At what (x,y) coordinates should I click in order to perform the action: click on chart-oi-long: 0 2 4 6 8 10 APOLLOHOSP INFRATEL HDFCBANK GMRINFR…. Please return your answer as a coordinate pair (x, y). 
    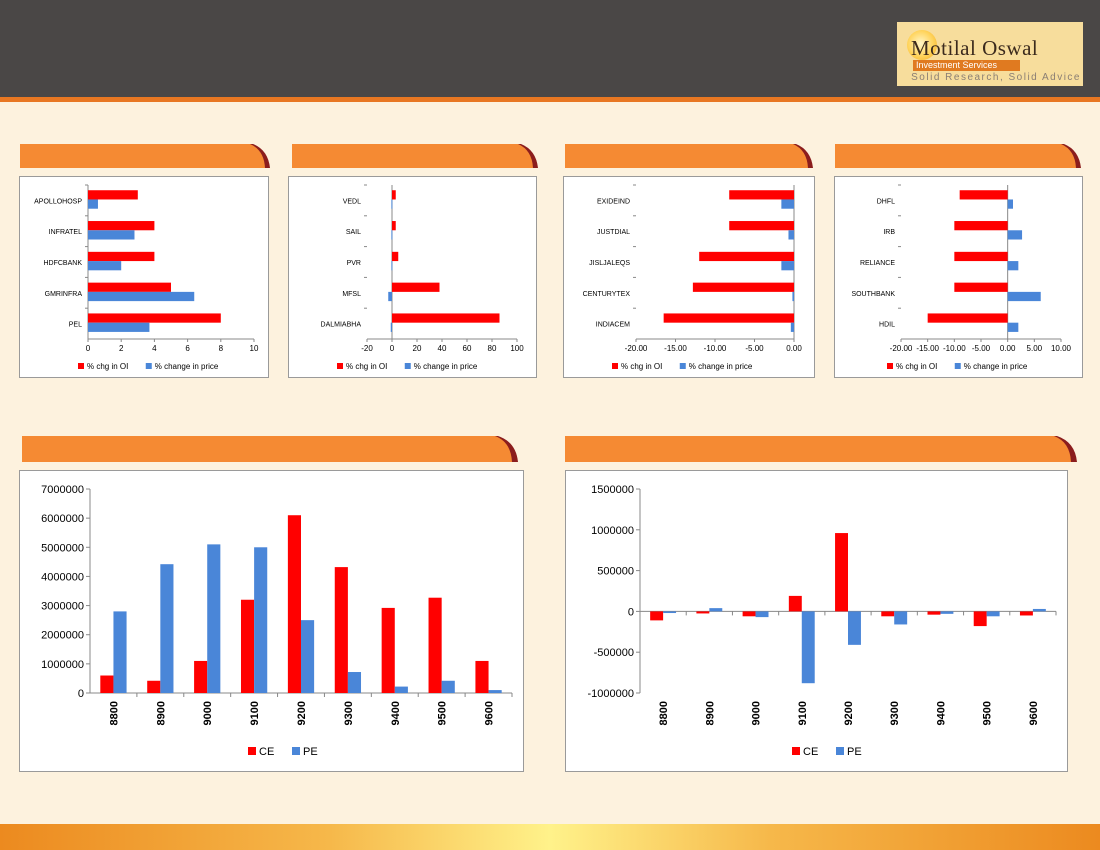
    Looking at the image, I should click on (146, 277).